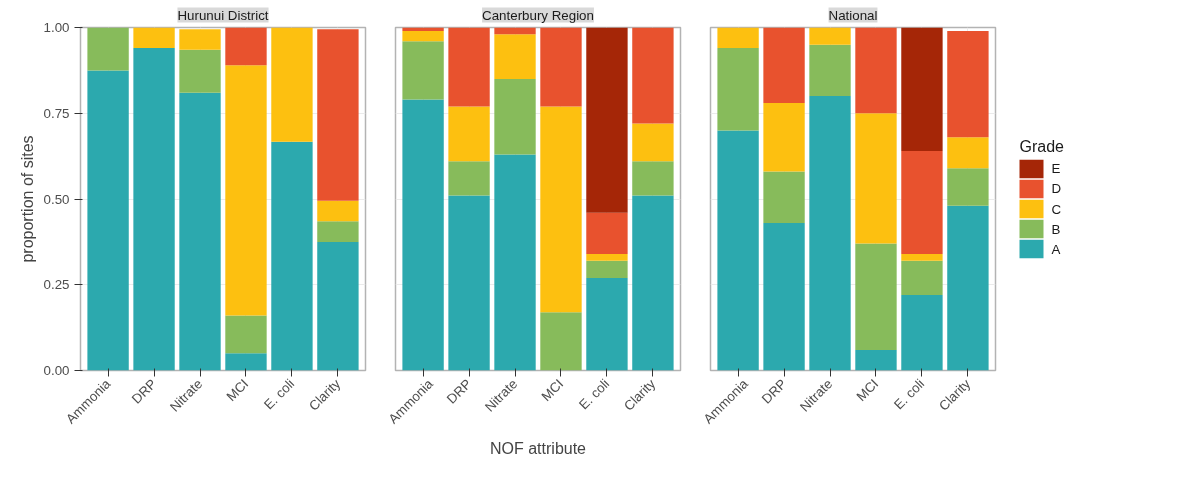 The height and width of the screenshot is (495, 1187). I want to click on legend-label: B, so click(1056, 229).